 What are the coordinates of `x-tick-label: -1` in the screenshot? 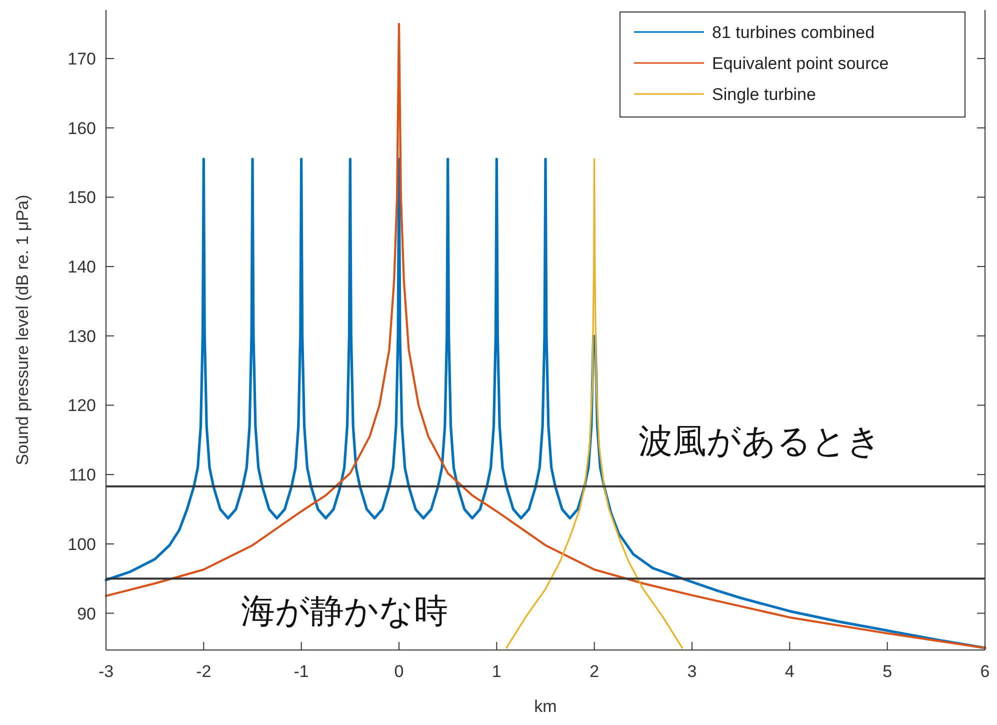 It's located at (301, 671).